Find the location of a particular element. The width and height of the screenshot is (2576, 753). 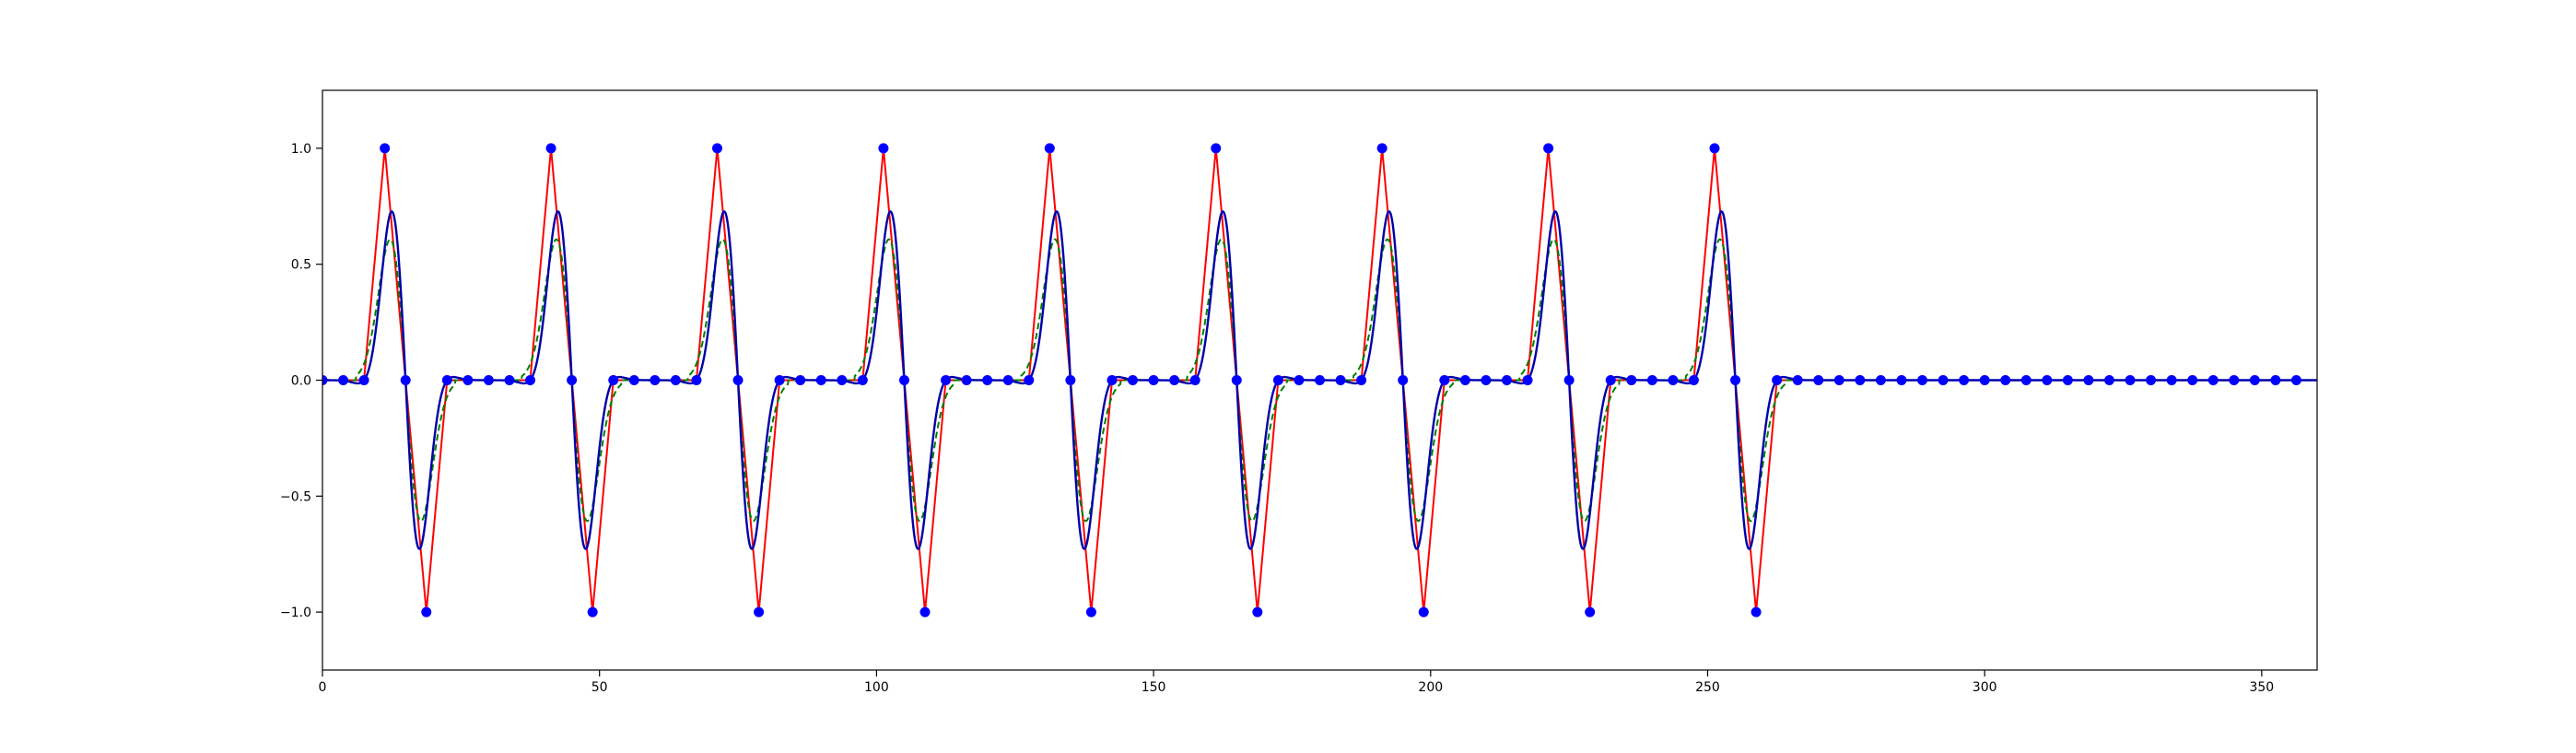

x-tick-label: 100 is located at coordinates (876, 687).